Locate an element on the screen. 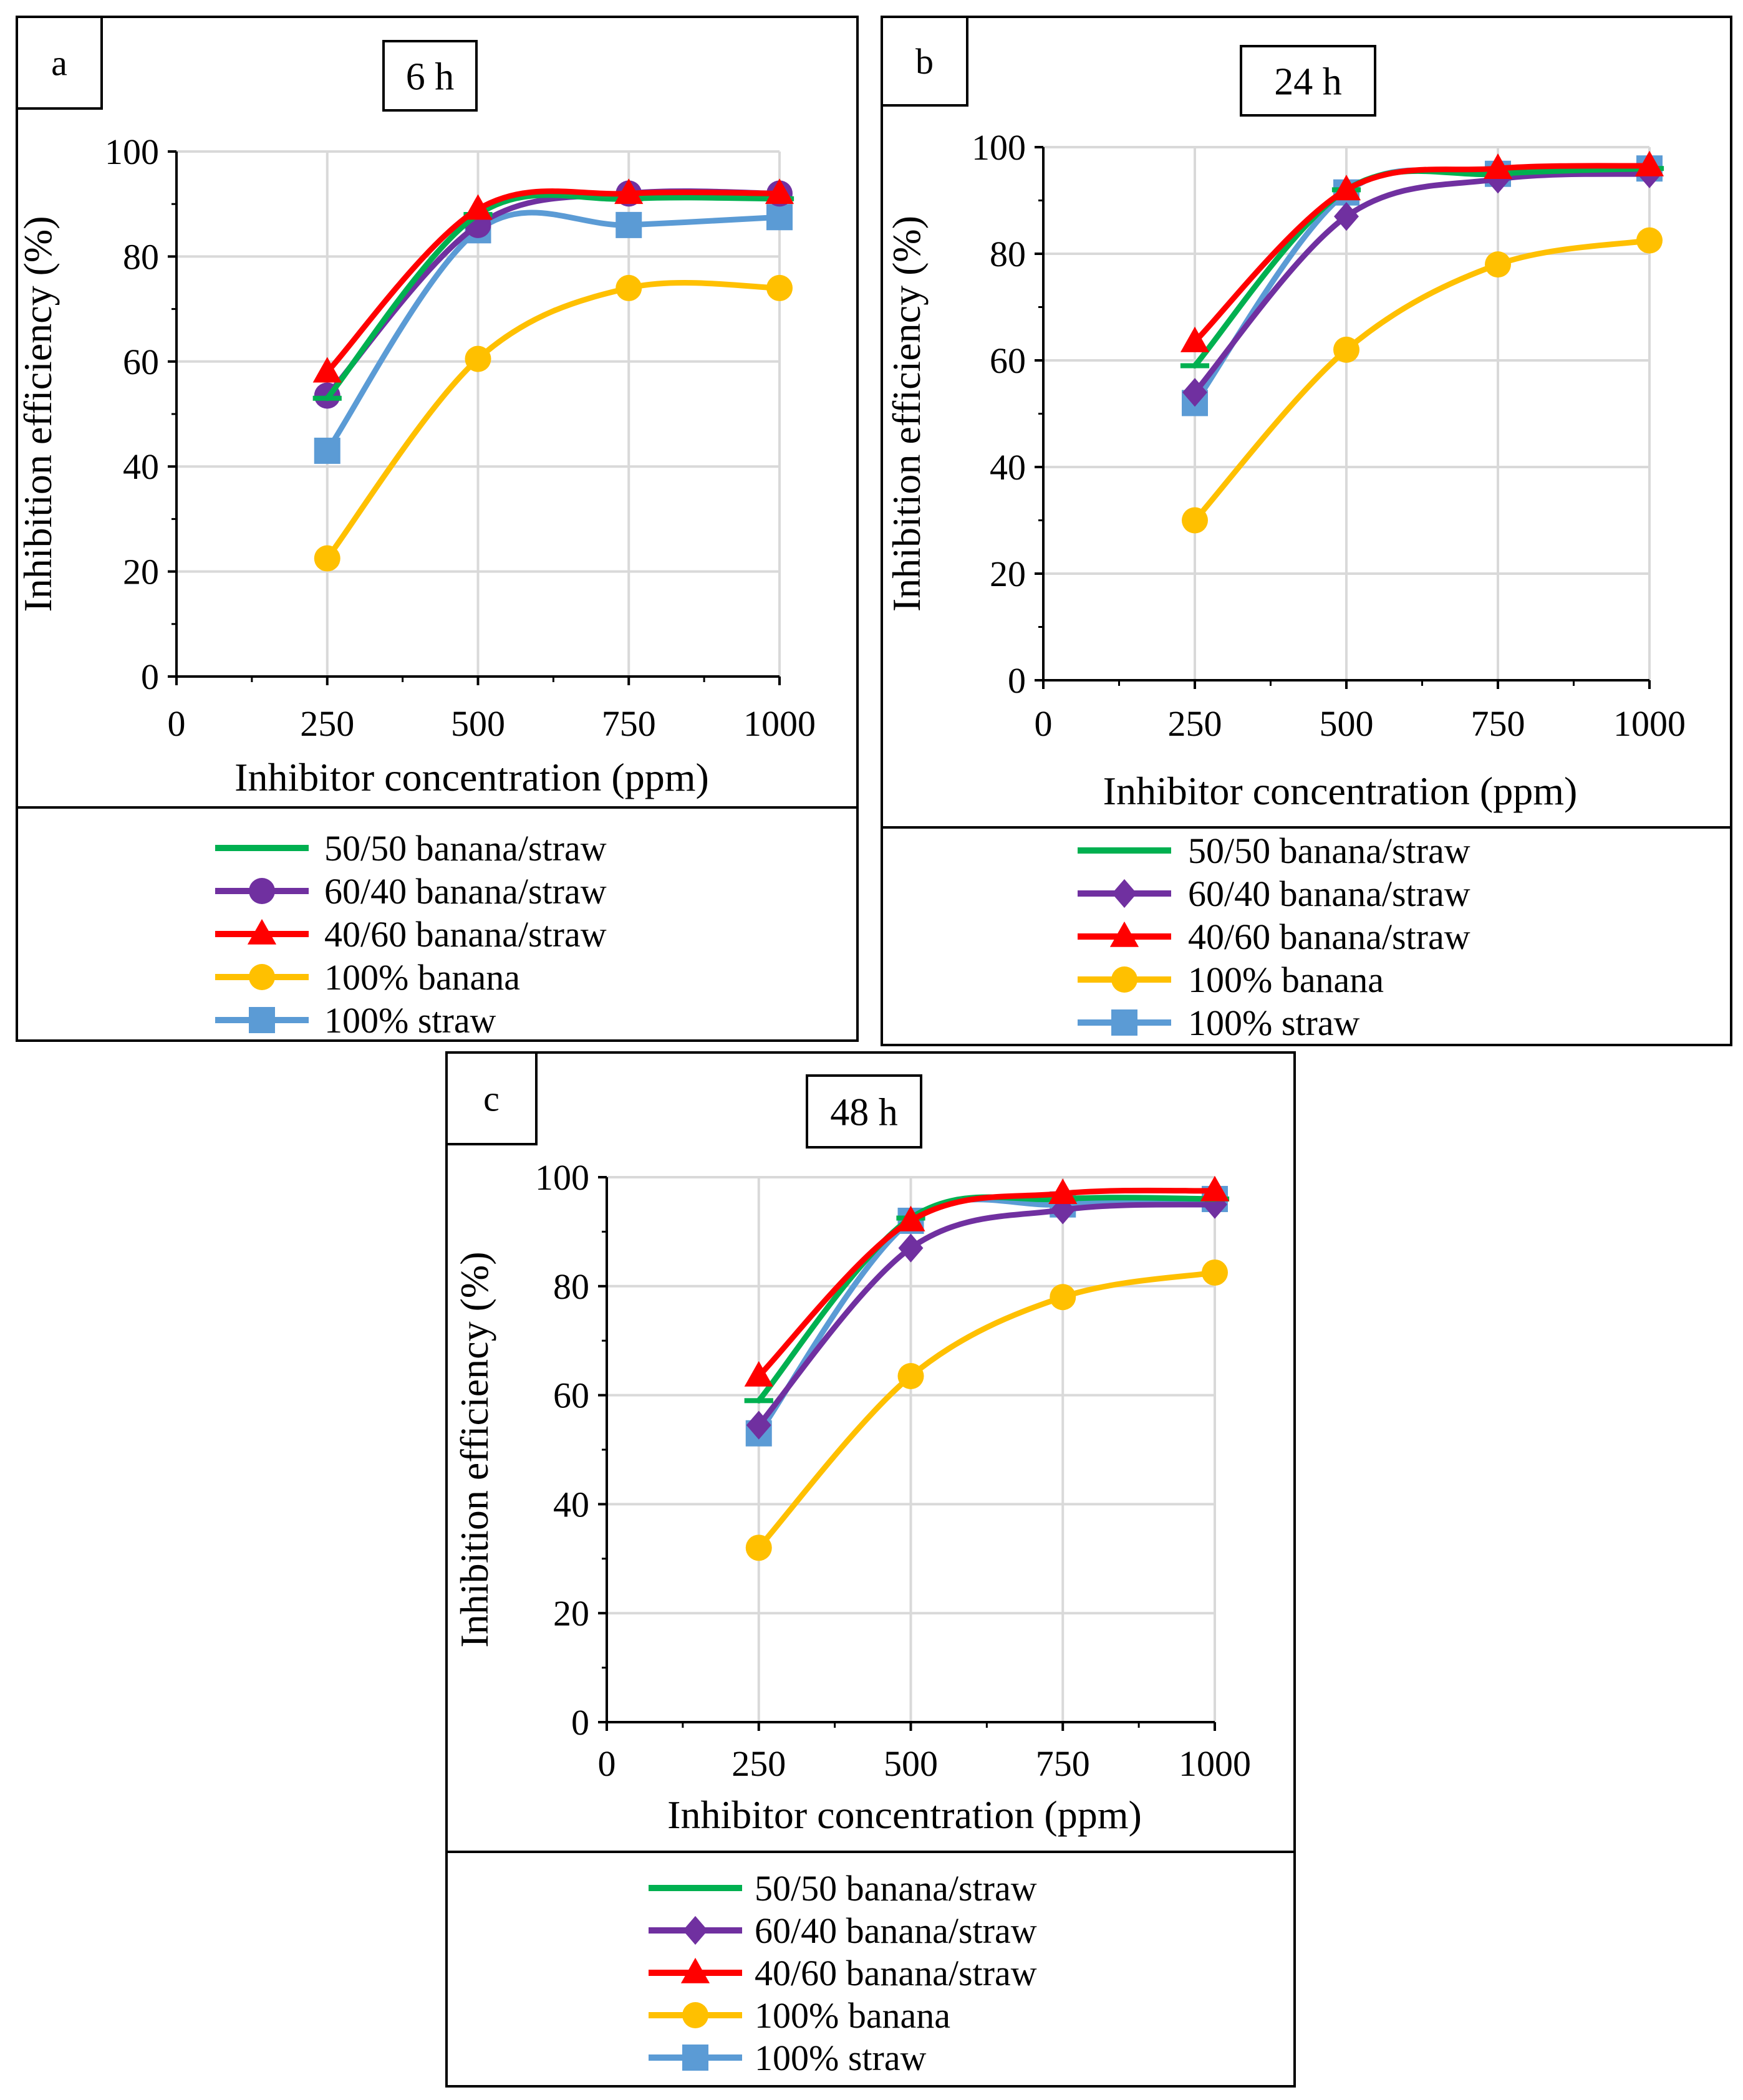  panel-label: b is located at coordinates (925, 61).